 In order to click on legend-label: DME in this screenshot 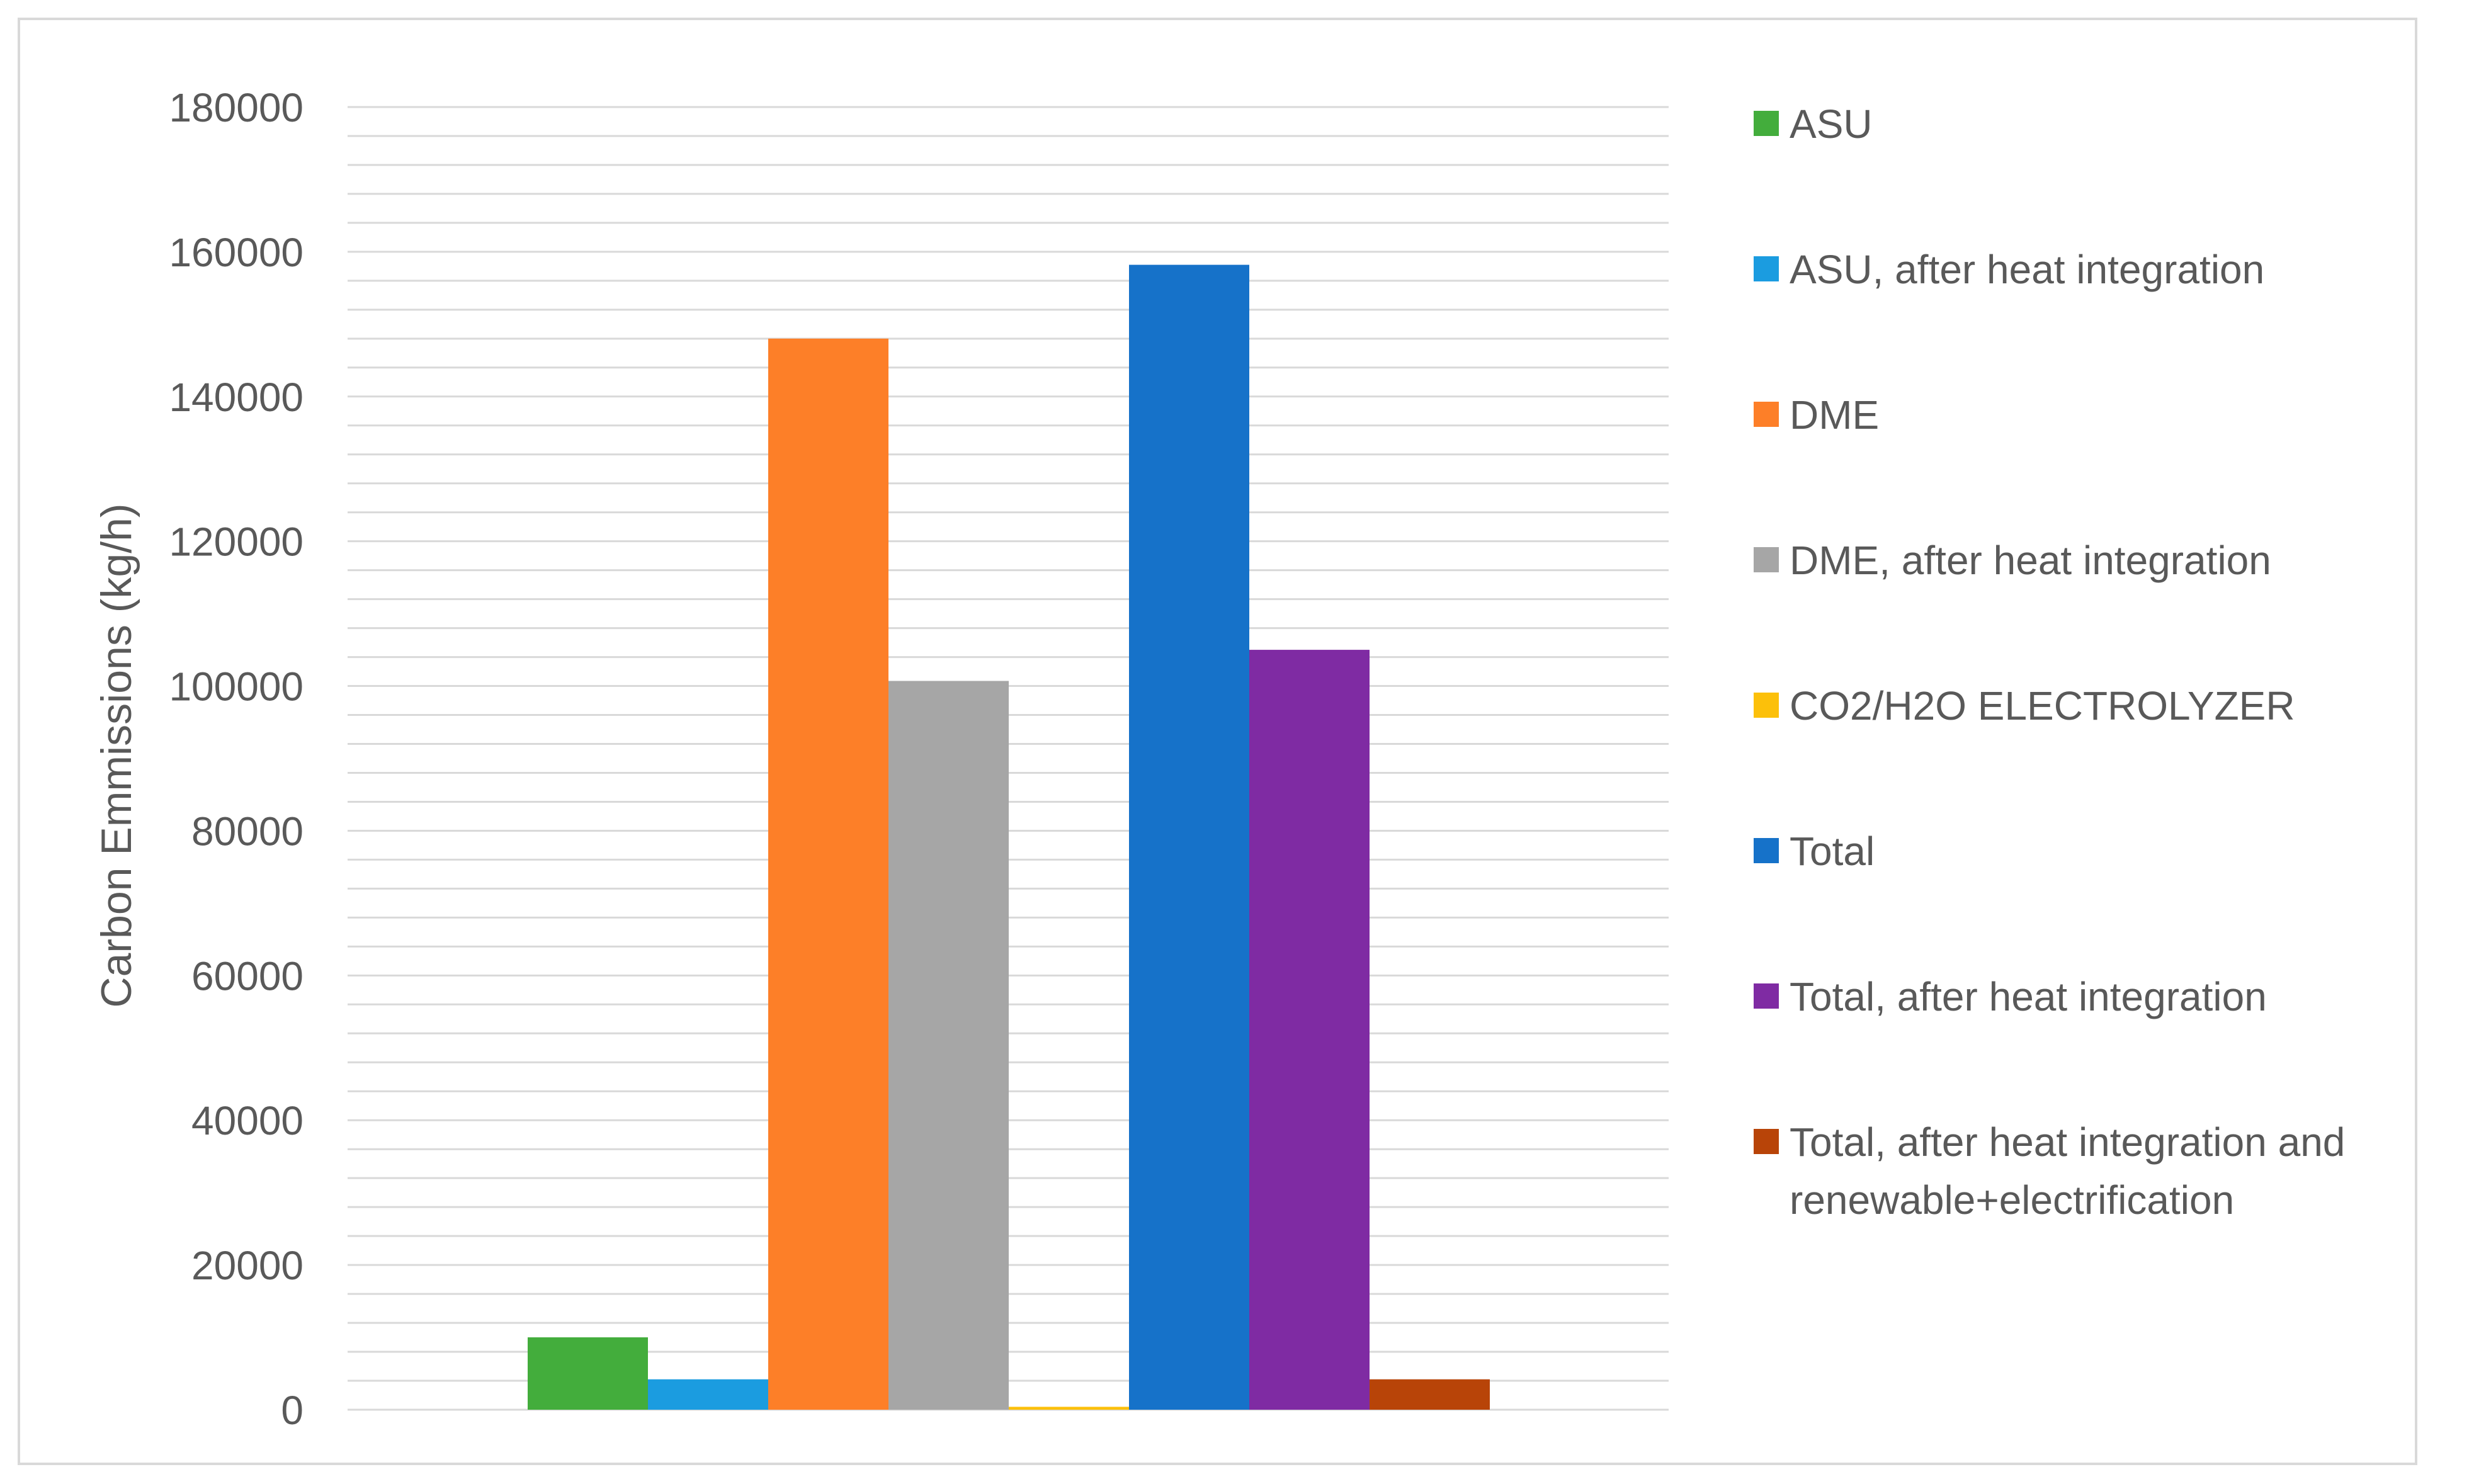, I will do `click(1834, 415)`.